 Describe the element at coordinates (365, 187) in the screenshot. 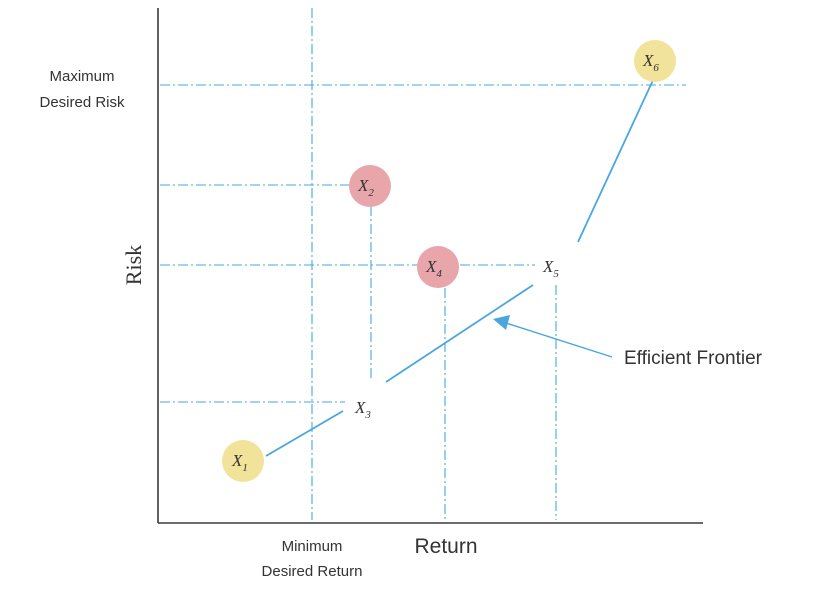

I see `point-x2-label: X2` at that location.